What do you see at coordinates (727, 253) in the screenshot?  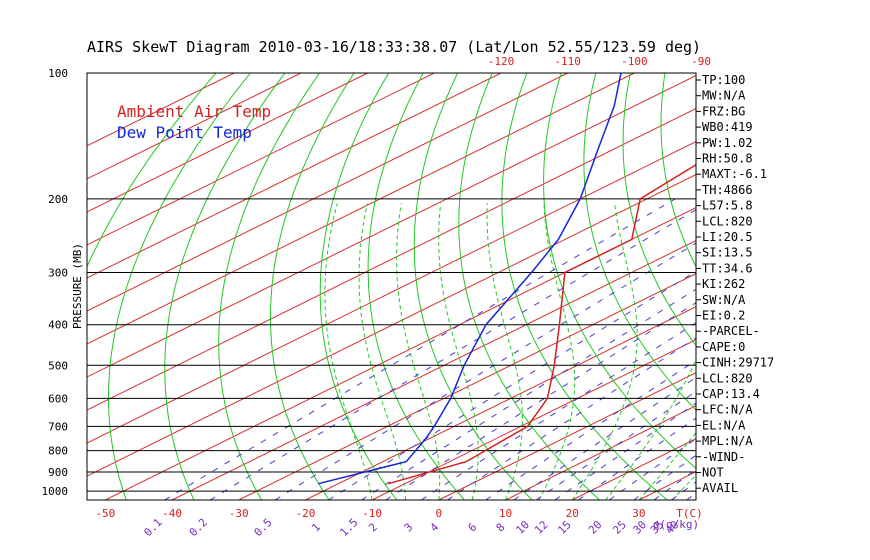 I see `stability-index: SI:13.5` at bounding box center [727, 253].